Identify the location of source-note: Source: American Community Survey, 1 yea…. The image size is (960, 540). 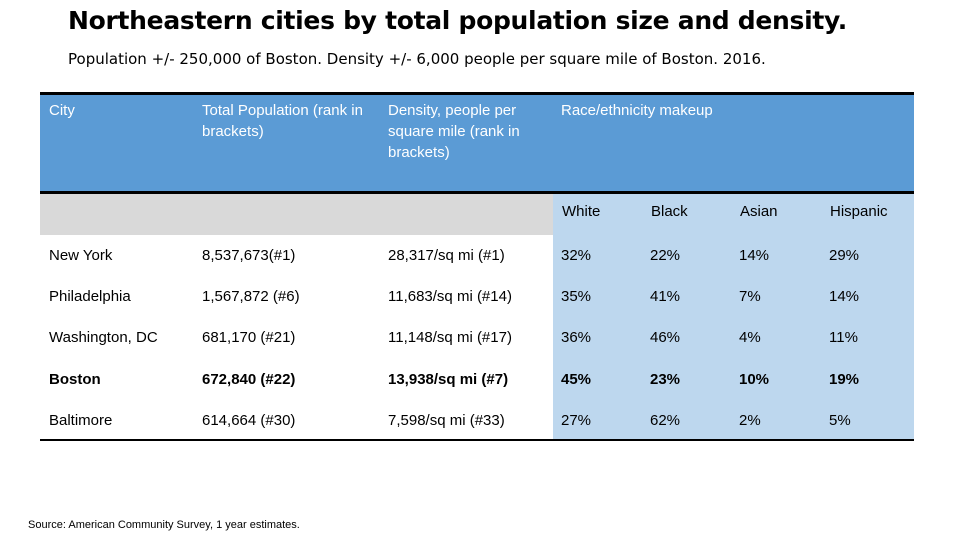
(164, 525).